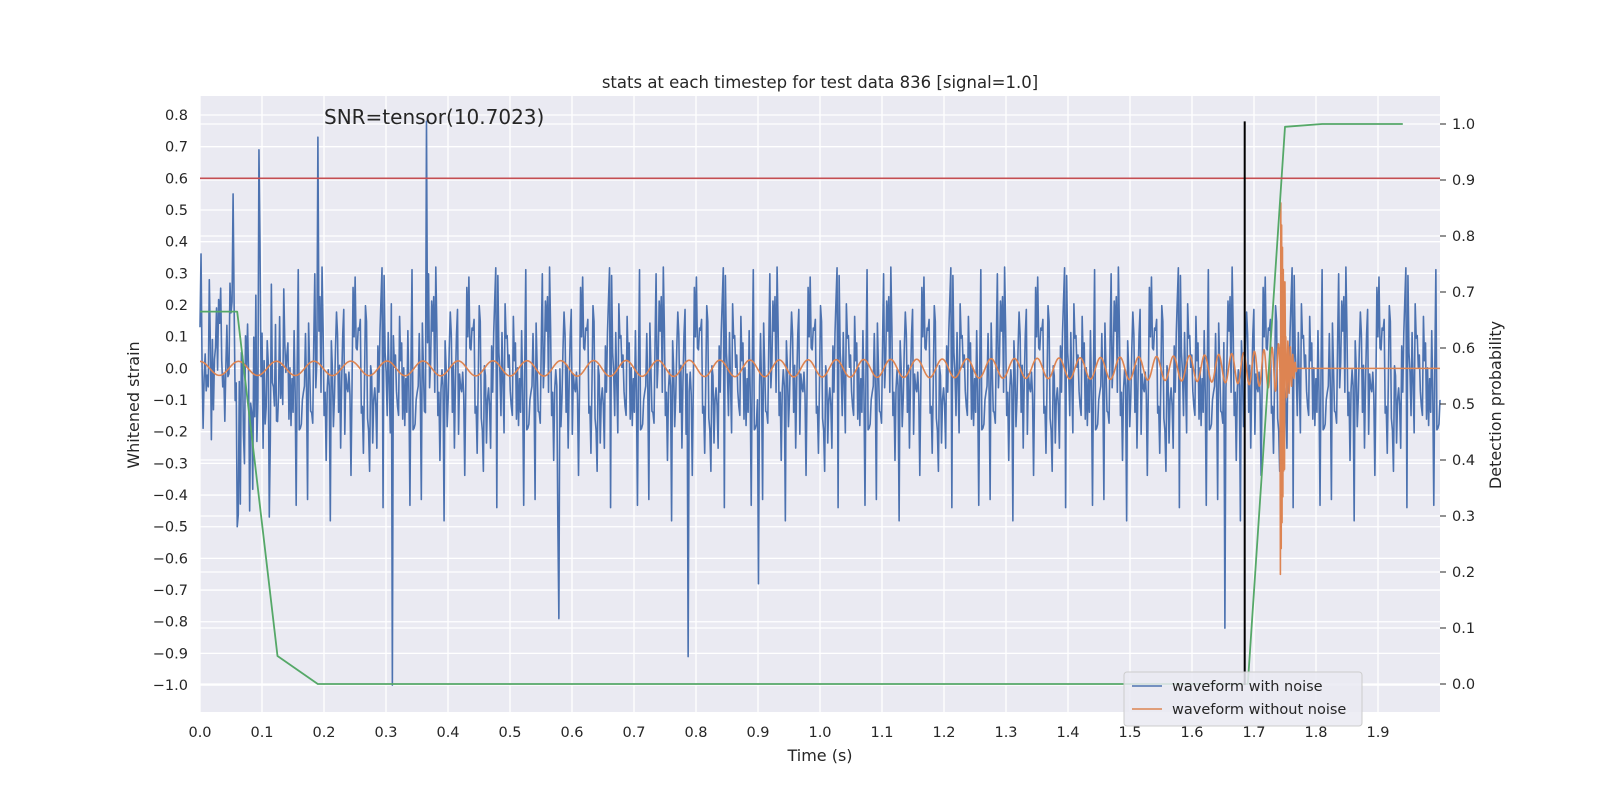 The width and height of the screenshot is (1600, 800). I want to click on y-tick-label: 0.3, so click(176, 274).